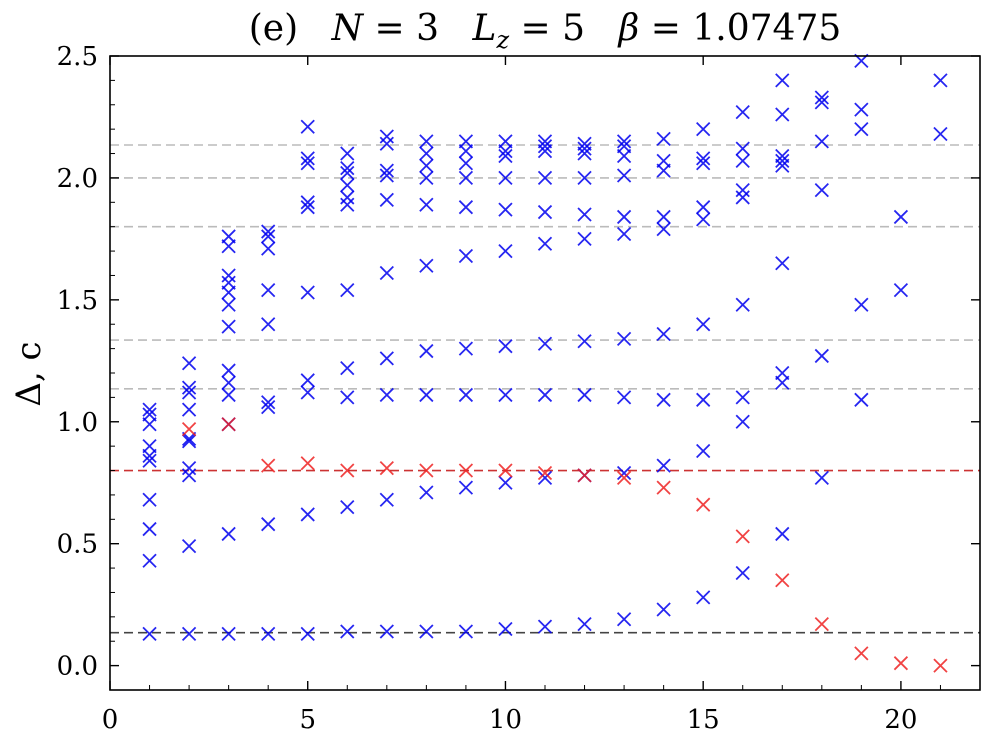 The width and height of the screenshot is (996, 747). Describe the element at coordinates (77, 423) in the screenshot. I see `y-tick-label-2: 1.0` at that location.